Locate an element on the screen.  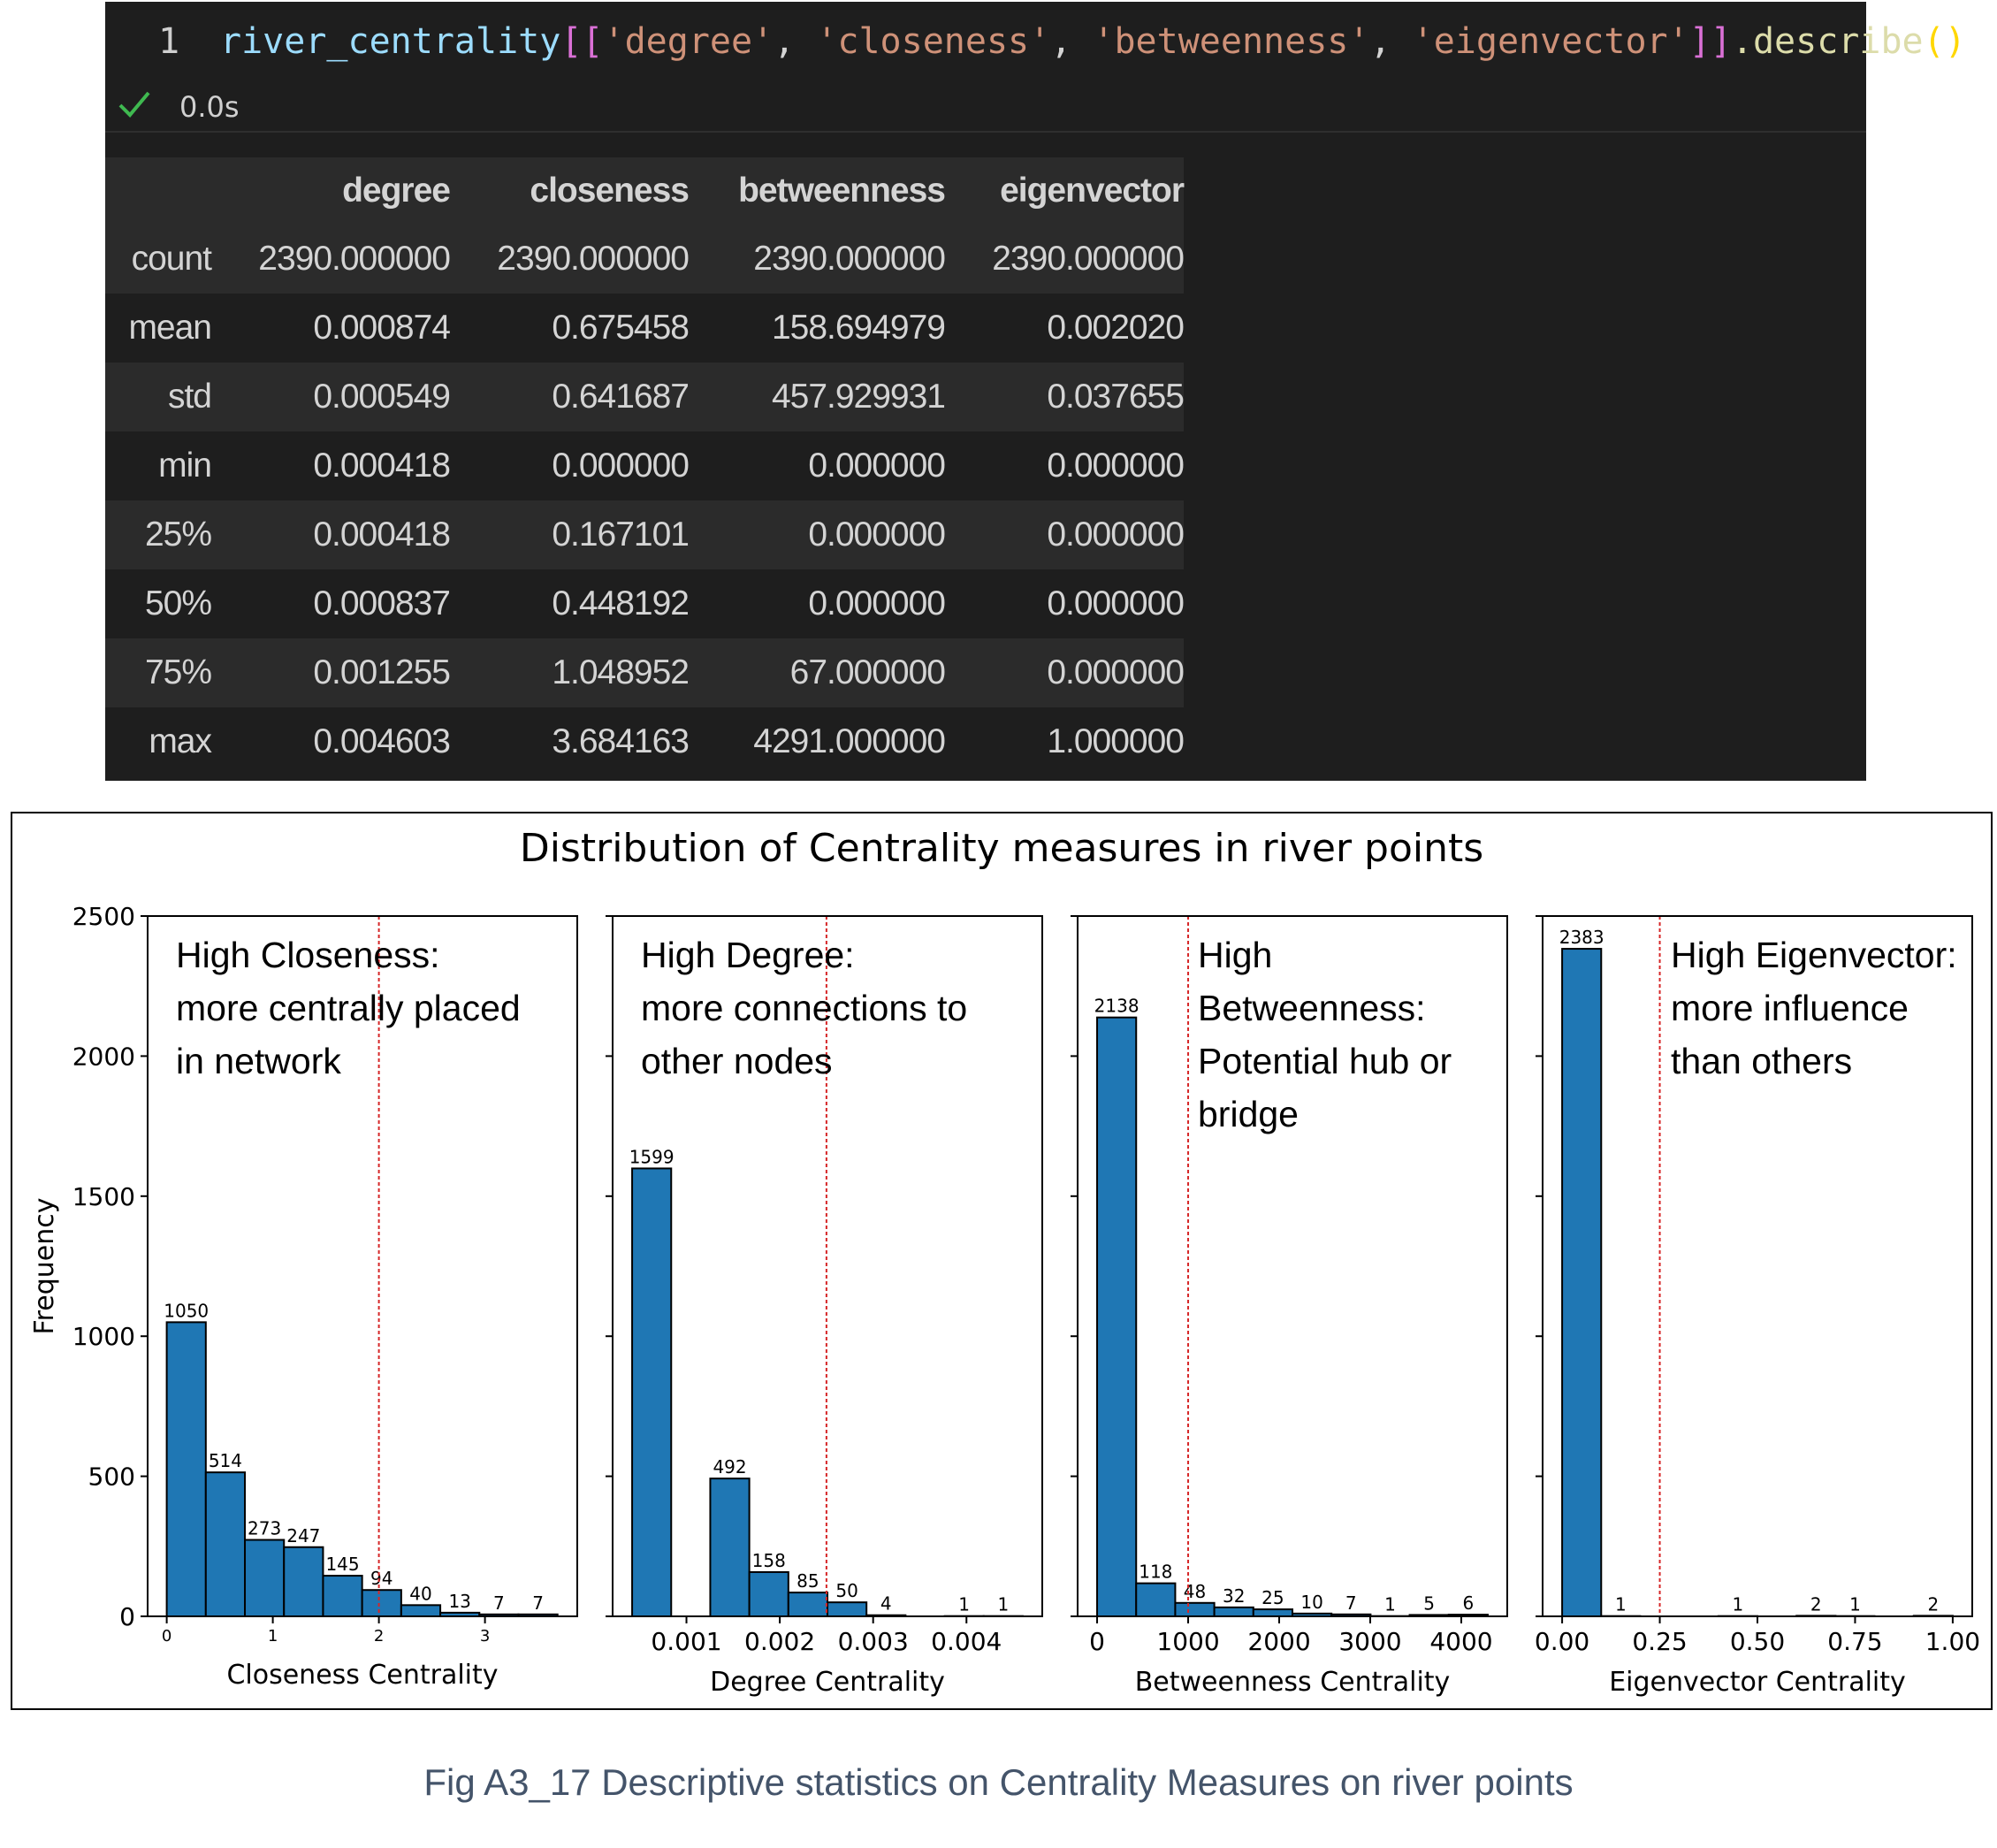
code-token: () is located at coordinates (1944, 41).